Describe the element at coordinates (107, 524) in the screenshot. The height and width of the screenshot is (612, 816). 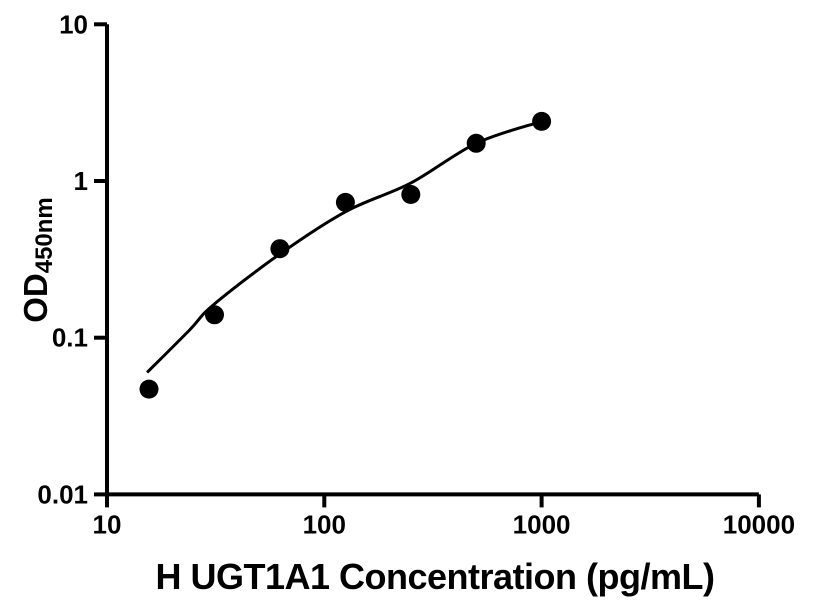
I see `x-tick-label: 10` at that location.